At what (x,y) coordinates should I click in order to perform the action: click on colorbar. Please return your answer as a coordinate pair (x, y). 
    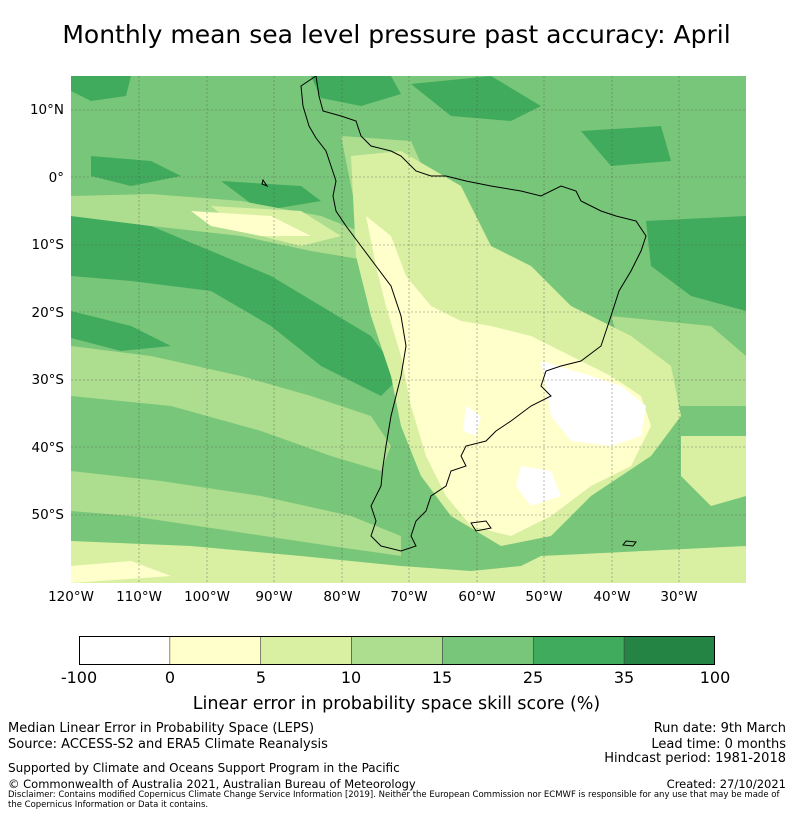
    Looking at the image, I should click on (397, 650).